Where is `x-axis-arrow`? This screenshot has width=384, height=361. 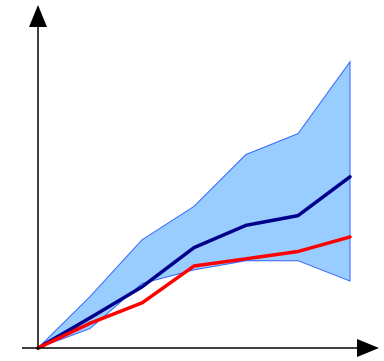
x-axis-arrow is located at coordinates (368, 348).